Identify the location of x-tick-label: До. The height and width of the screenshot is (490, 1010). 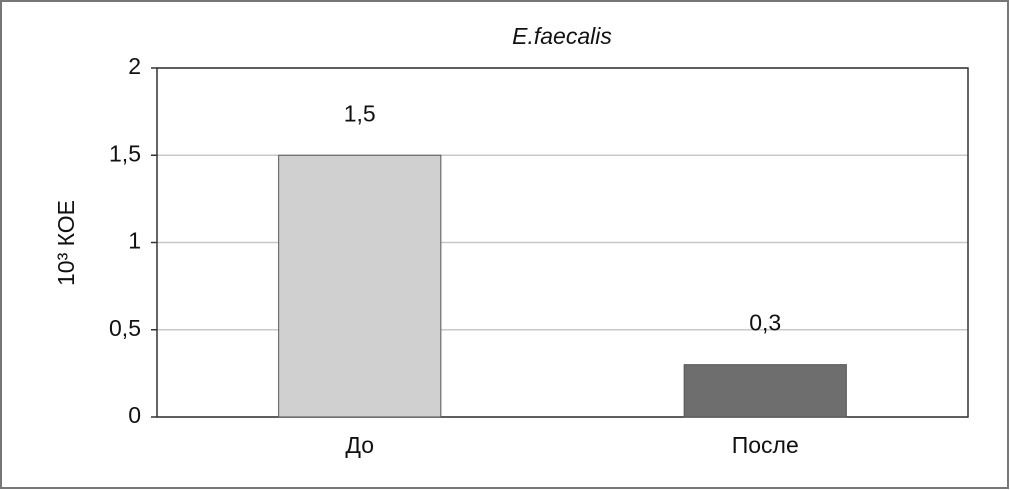
(359, 445).